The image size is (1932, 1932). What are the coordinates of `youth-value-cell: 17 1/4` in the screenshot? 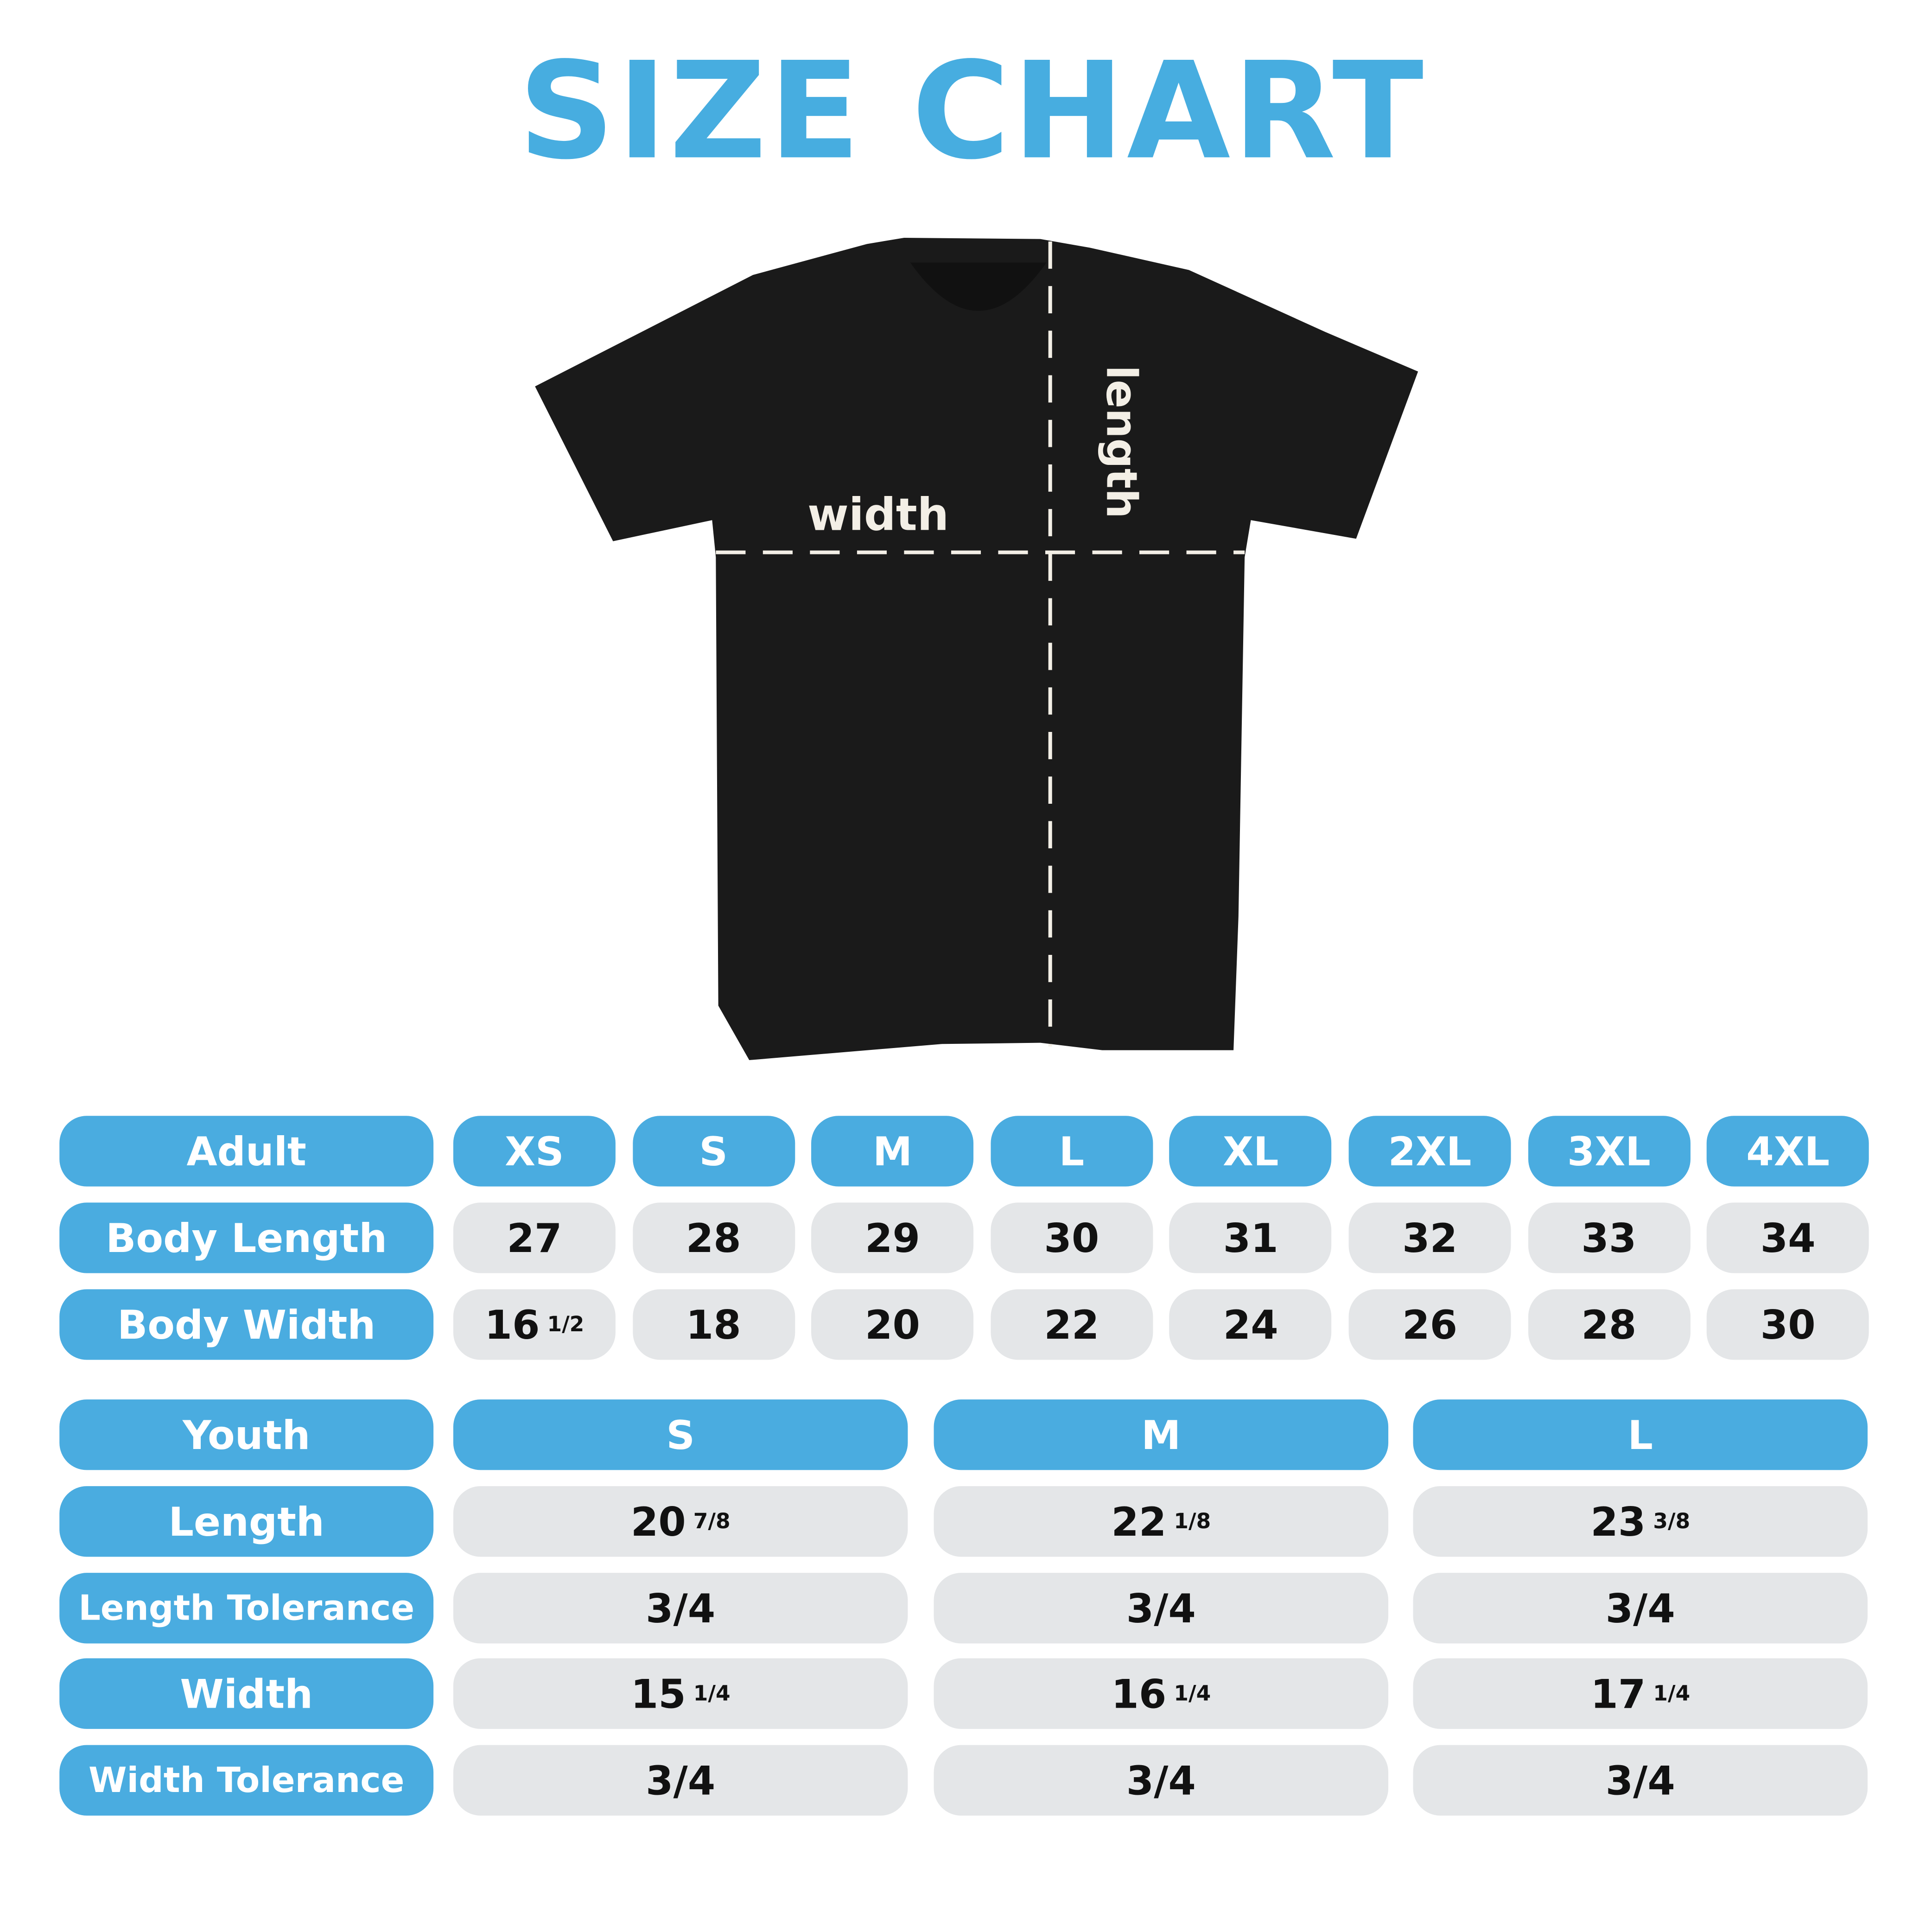 It's located at (1640, 1693).